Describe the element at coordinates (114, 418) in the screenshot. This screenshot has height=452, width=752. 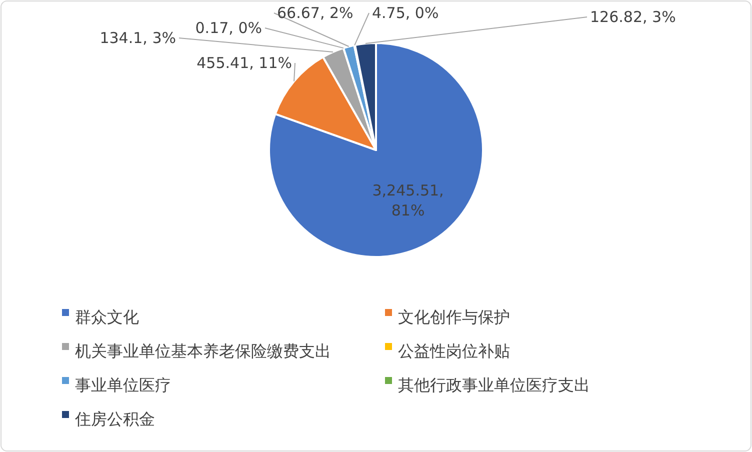
I see `legend-label: 住房公积金` at that location.